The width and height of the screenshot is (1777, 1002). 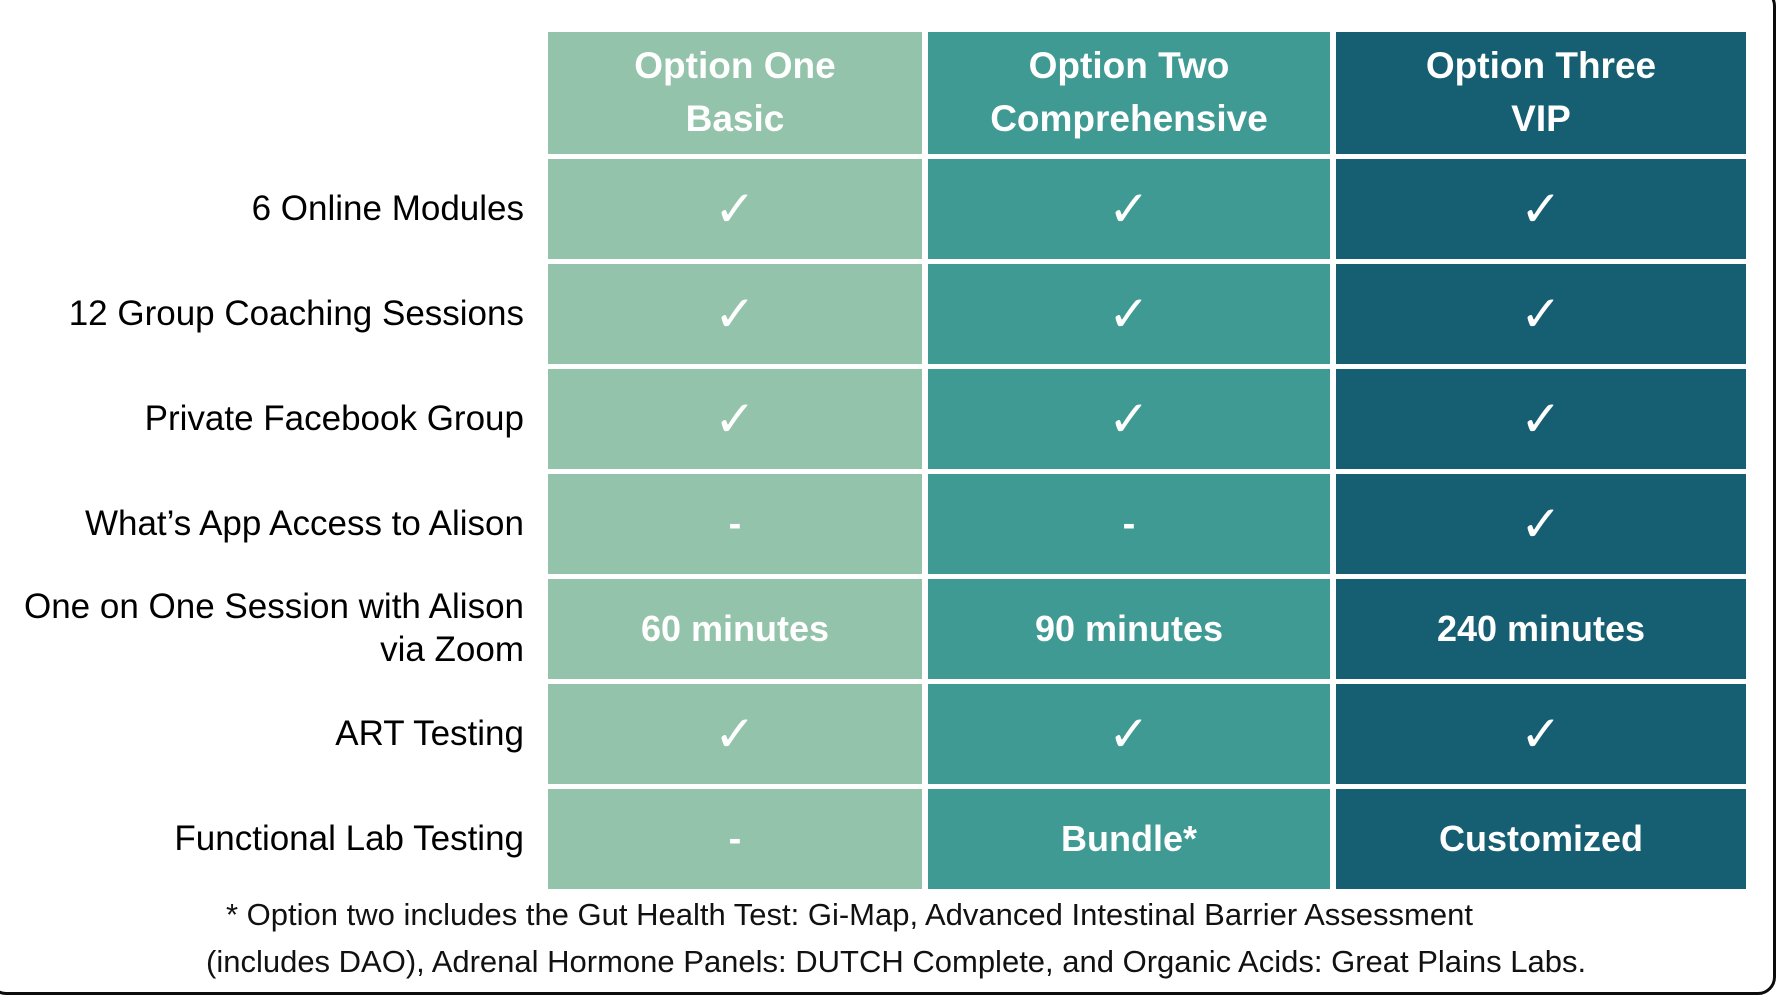 I want to click on feature-label-art-testing: ART Testing, so click(x=429, y=733).